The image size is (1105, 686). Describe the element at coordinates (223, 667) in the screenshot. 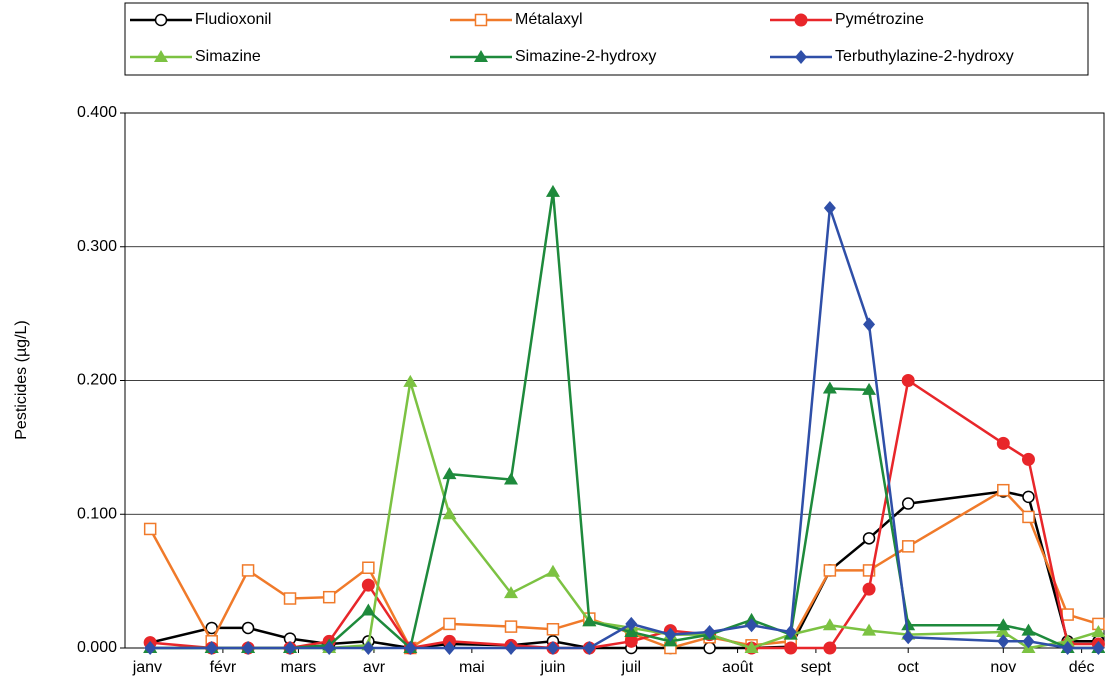

I see `x-tick-label: févr` at that location.